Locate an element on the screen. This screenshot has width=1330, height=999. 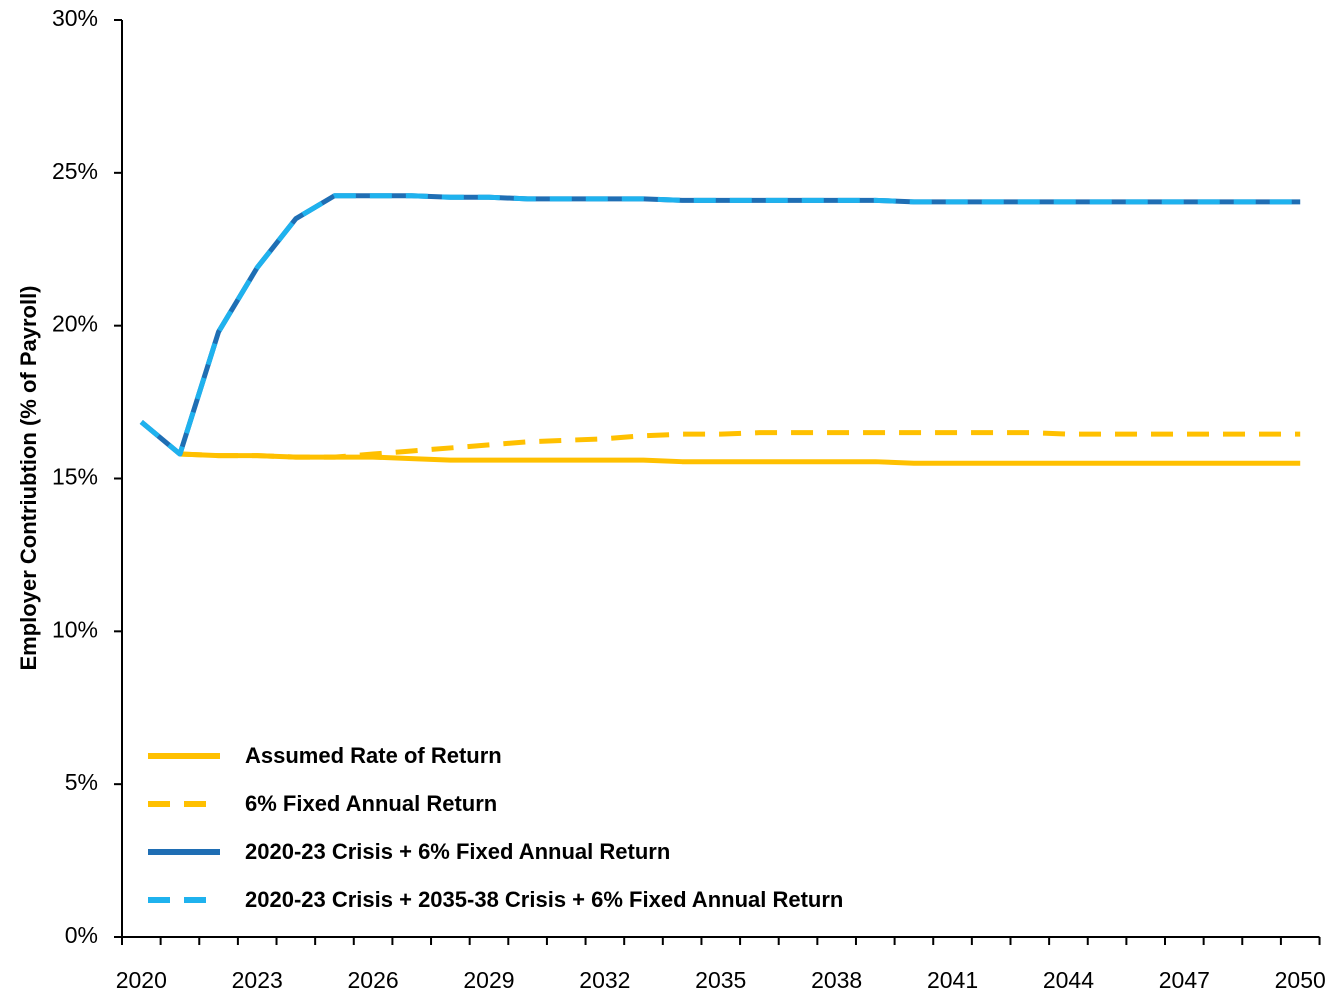
x-tick-label: 2038 is located at coordinates (836, 980).